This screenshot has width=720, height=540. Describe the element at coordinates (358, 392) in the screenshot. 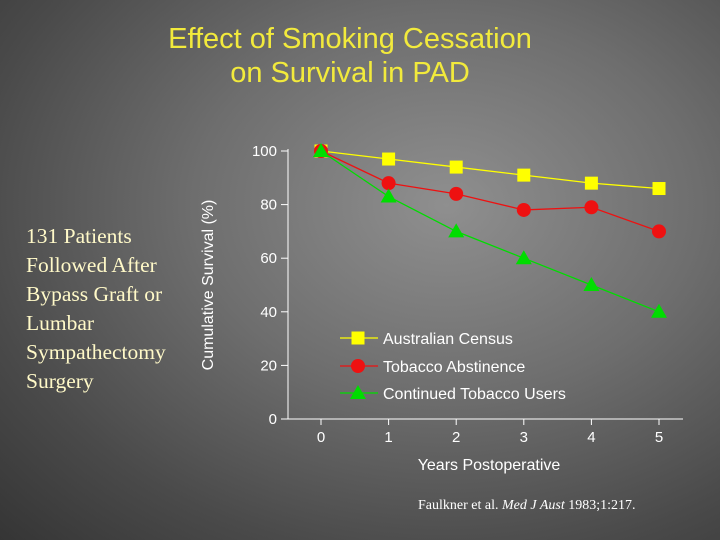

I see `legend-marker-triangle` at that location.